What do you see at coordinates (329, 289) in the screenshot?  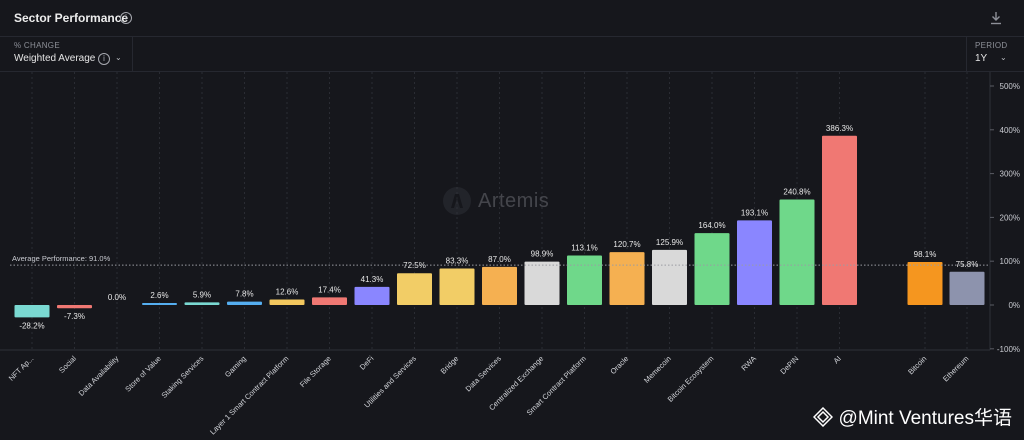 I see `bar-value-label: 17.4%` at bounding box center [329, 289].